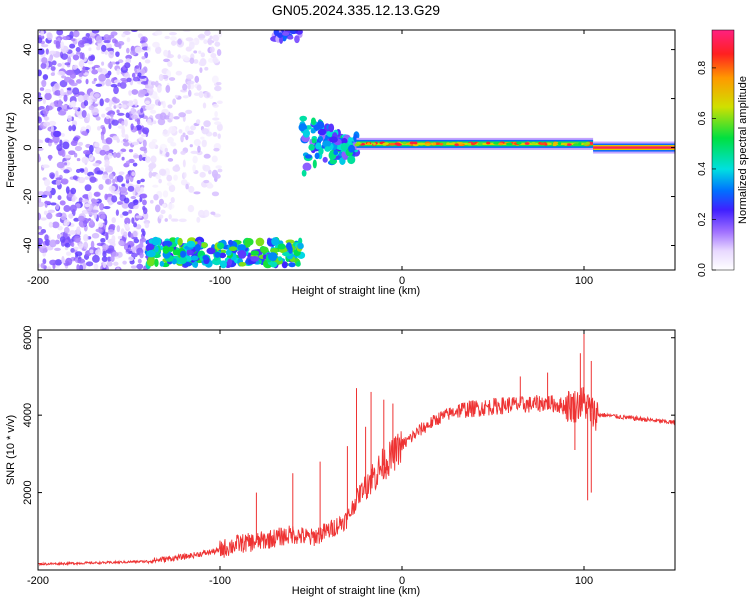 This screenshot has height=605, width=750. Describe the element at coordinates (220, 281) in the screenshot. I see `x-tick-label: -100` at that location.